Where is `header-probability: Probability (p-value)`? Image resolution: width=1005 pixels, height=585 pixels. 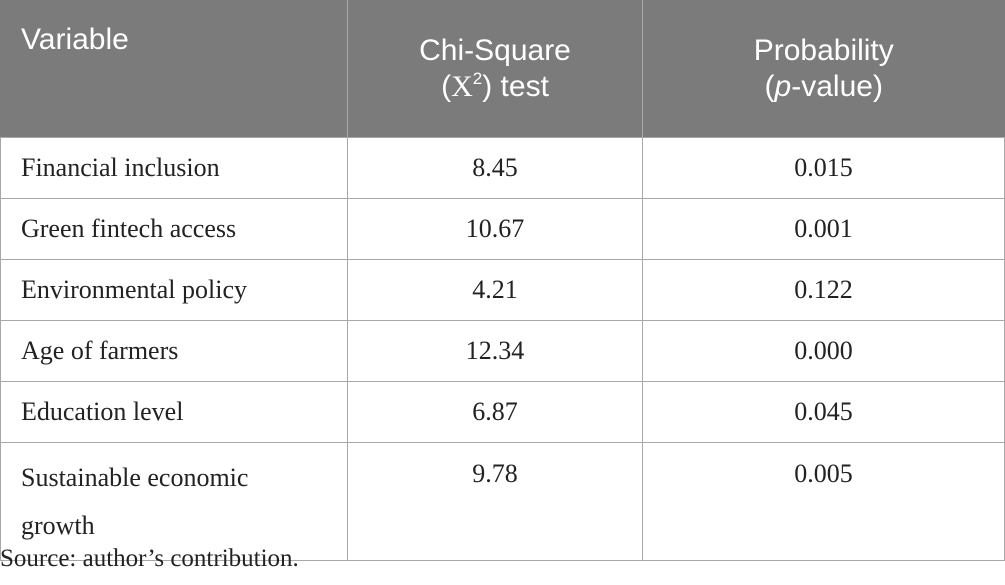
header-probability: Probability (p-value) is located at coordinates (823, 69).